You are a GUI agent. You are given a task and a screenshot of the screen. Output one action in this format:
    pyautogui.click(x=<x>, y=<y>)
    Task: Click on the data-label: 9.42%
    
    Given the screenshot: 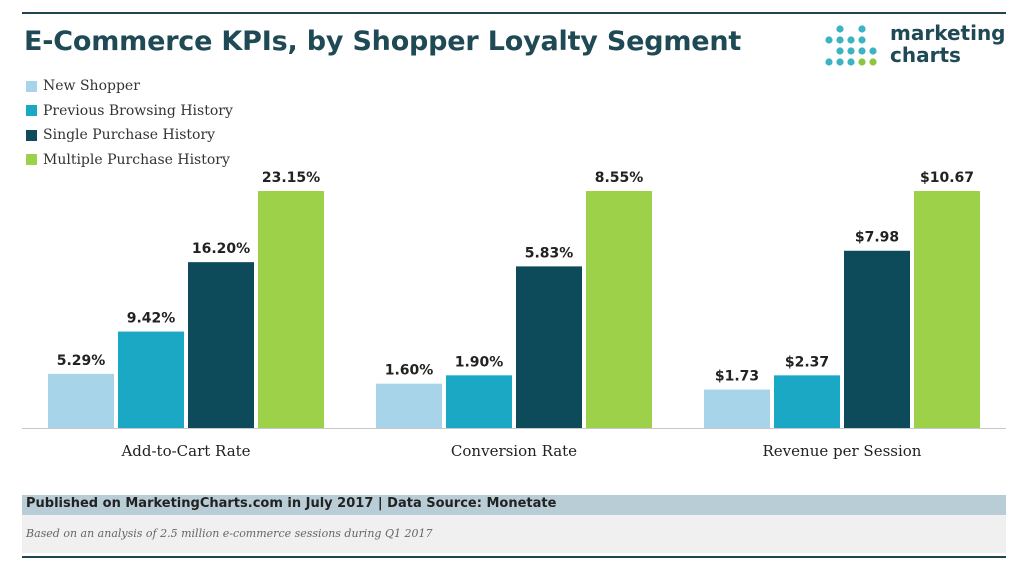 What is the action you would take?
    pyautogui.click(x=151, y=319)
    